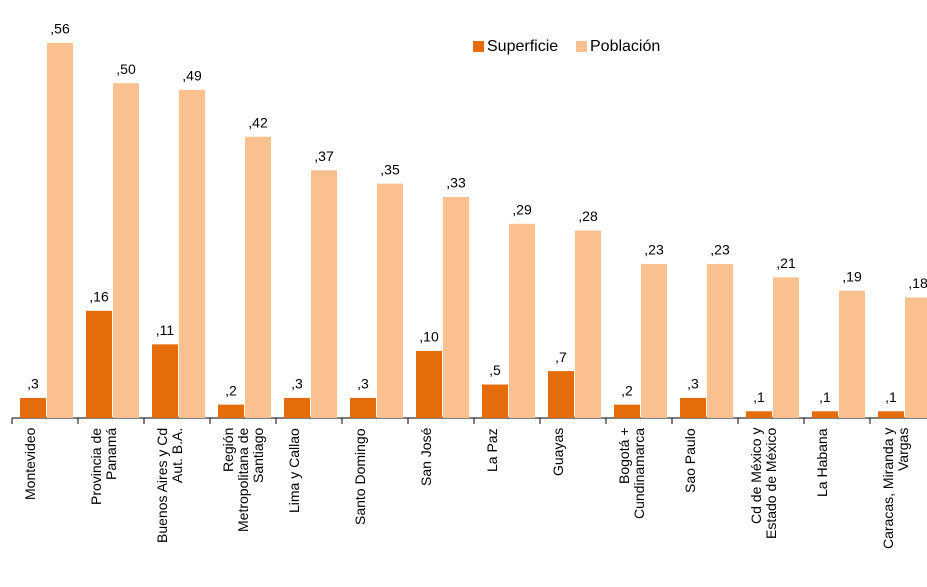  What do you see at coordinates (522, 210) in the screenshot?
I see `data-label: ,29` at bounding box center [522, 210].